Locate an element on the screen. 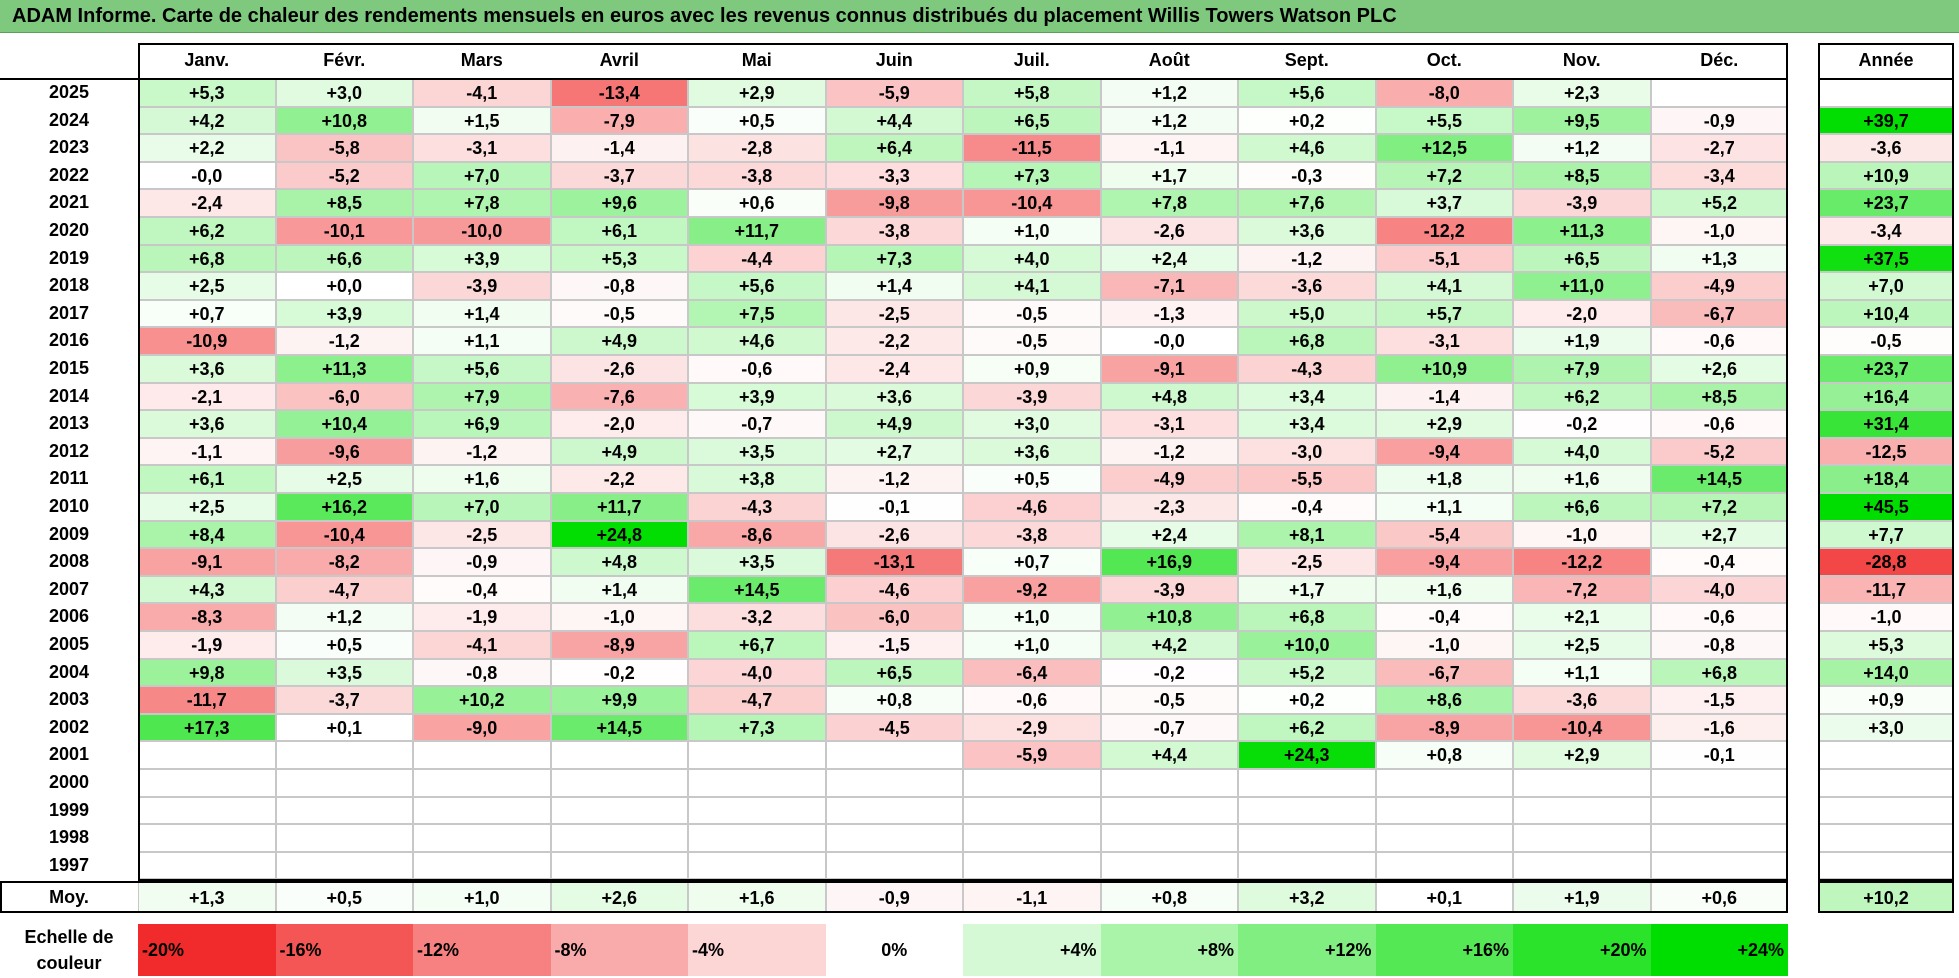 The image size is (1959, 978). heatmap-cell: -6,7 is located at coordinates (1719, 313).